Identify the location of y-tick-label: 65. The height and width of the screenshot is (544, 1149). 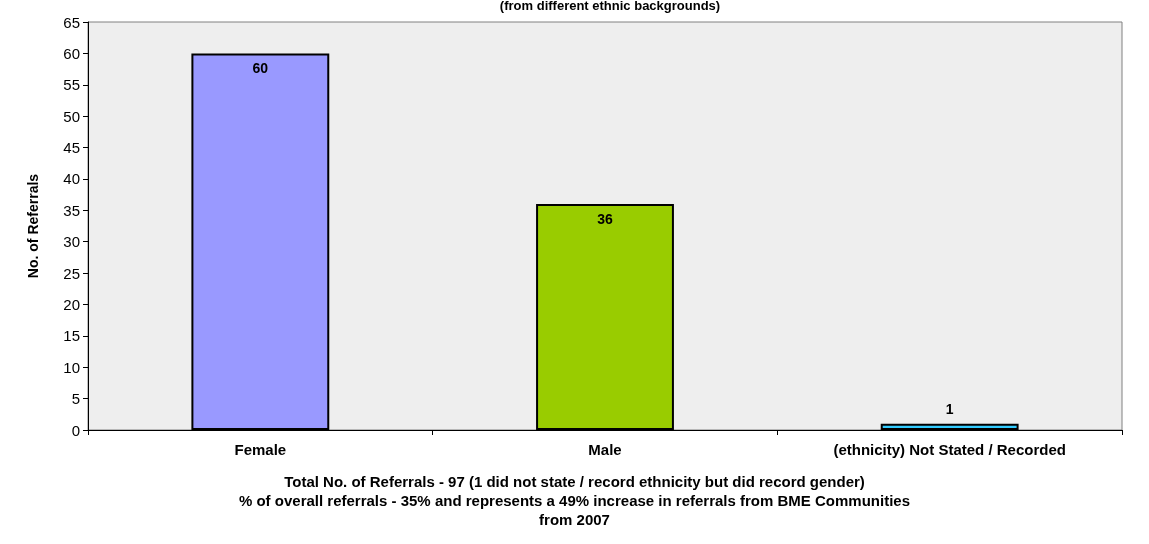
(71, 22).